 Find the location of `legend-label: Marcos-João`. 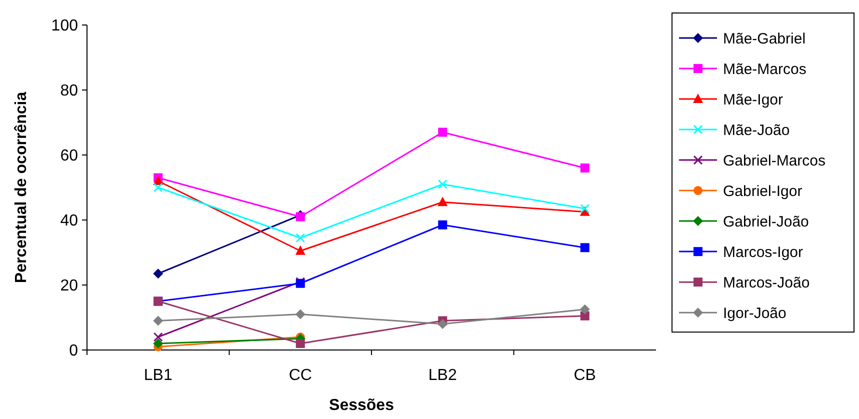

legend-label: Marcos-João is located at coordinates (766, 283).